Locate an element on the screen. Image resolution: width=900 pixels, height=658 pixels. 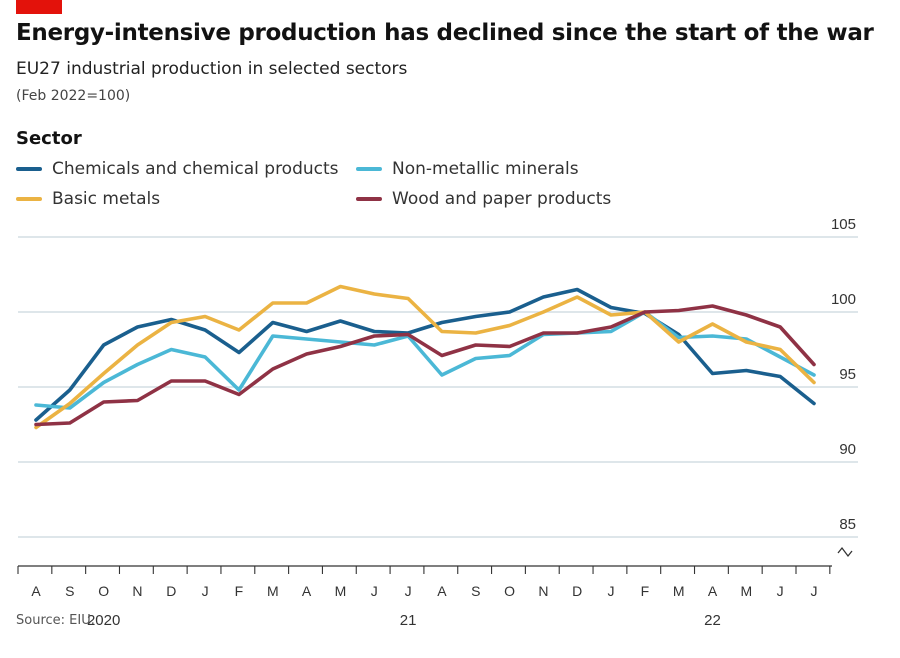
legend-swatch-non-metallic is located at coordinates (369, 169).